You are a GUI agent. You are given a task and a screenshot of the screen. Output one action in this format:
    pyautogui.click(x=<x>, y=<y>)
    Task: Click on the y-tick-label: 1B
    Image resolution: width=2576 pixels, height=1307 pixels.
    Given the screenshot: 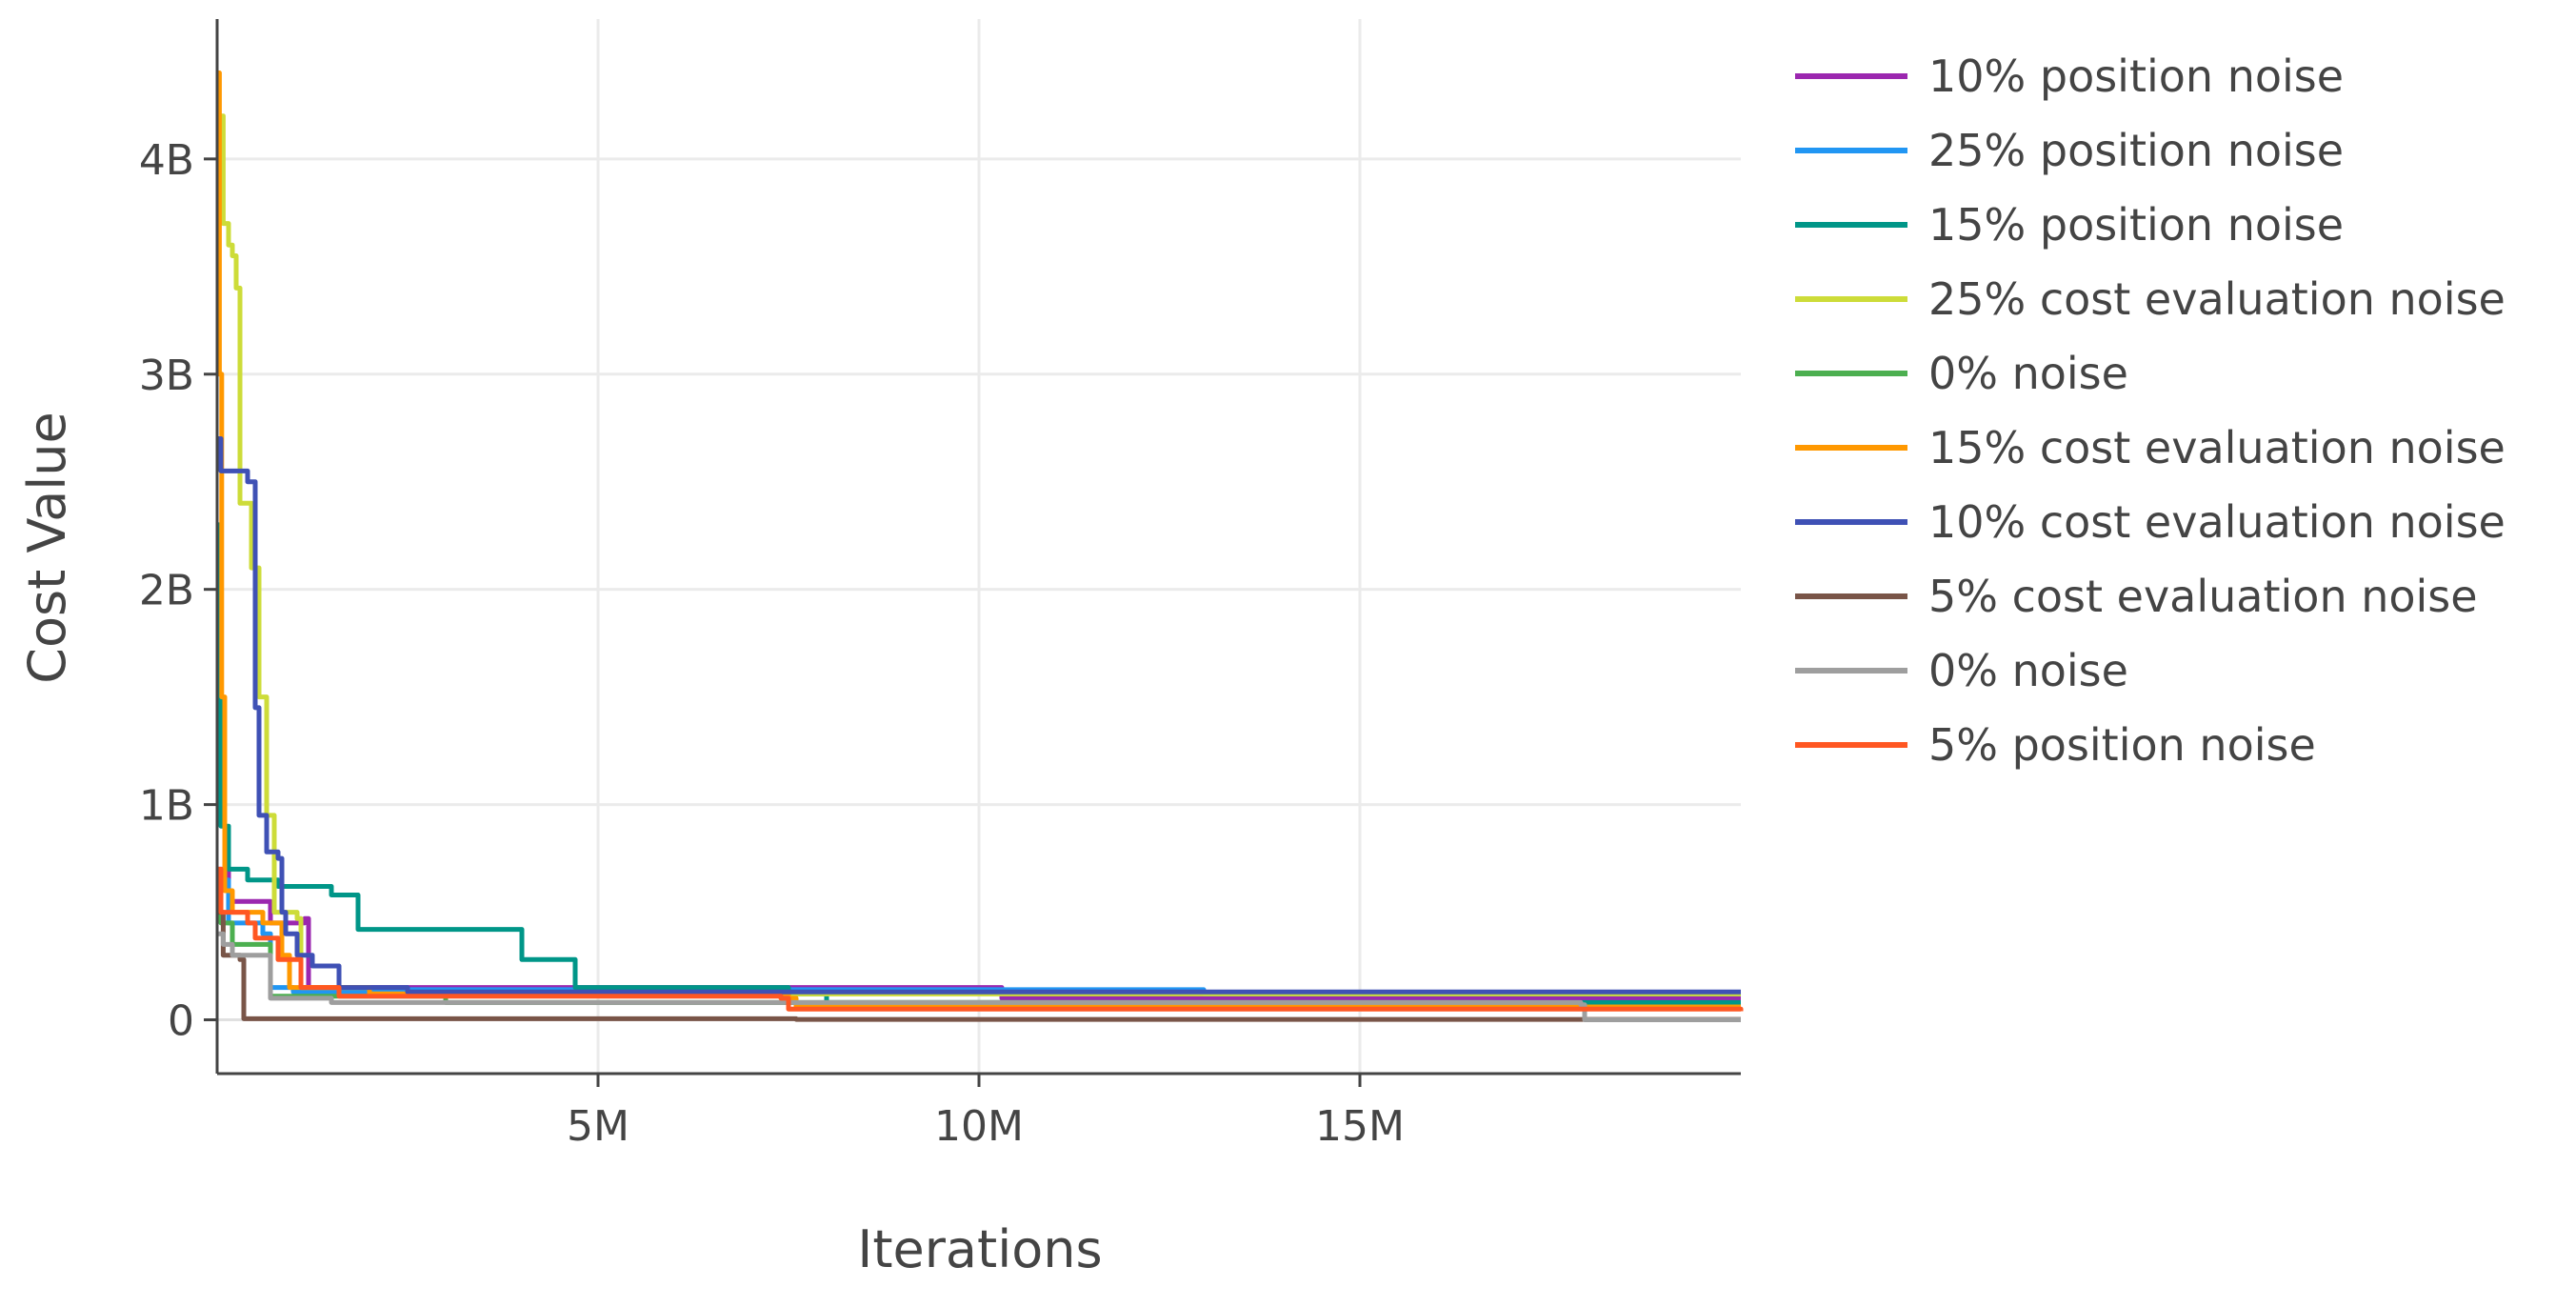 What is the action you would take?
    pyautogui.click(x=166, y=806)
    